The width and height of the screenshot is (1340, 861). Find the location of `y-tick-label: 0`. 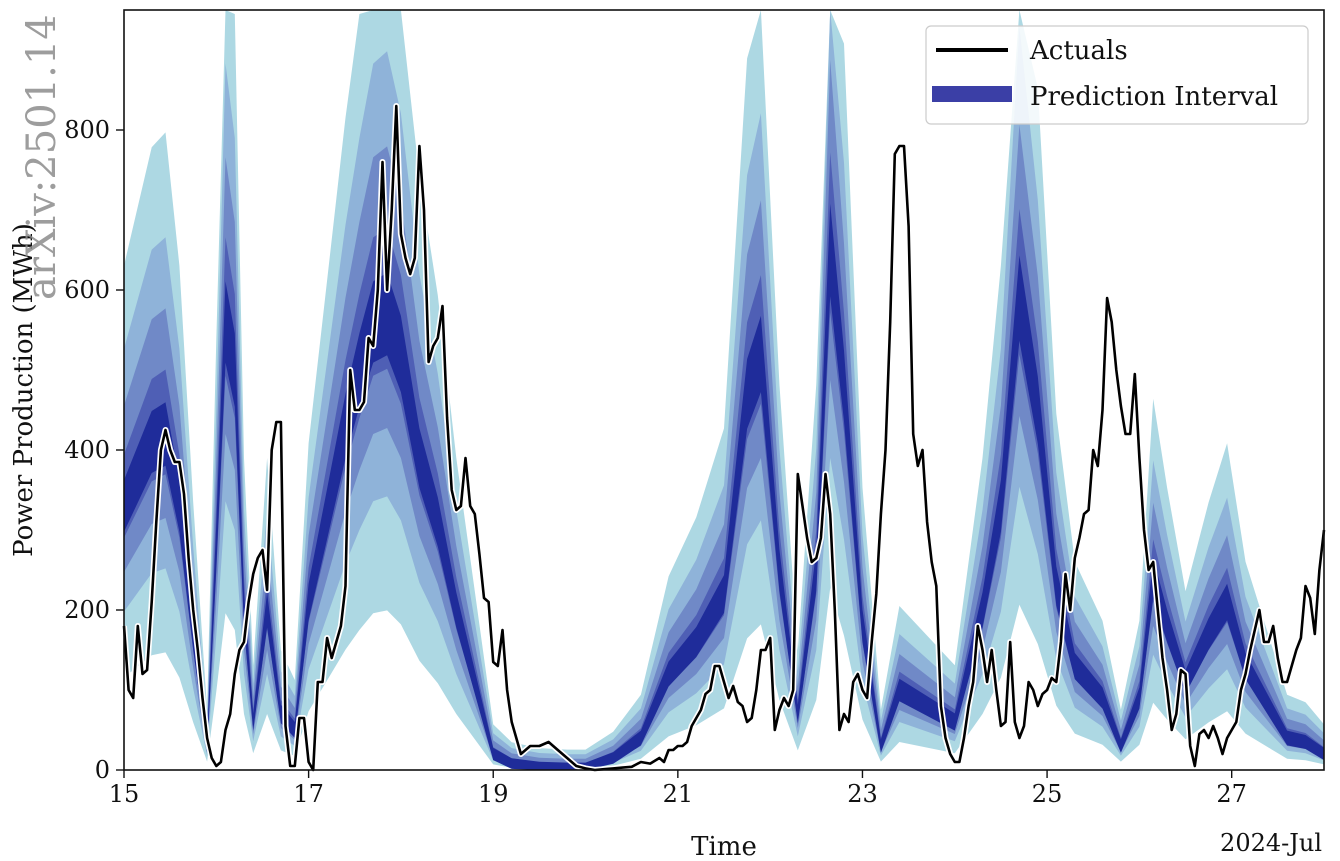

y-tick-label: 0 is located at coordinates (102, 770).